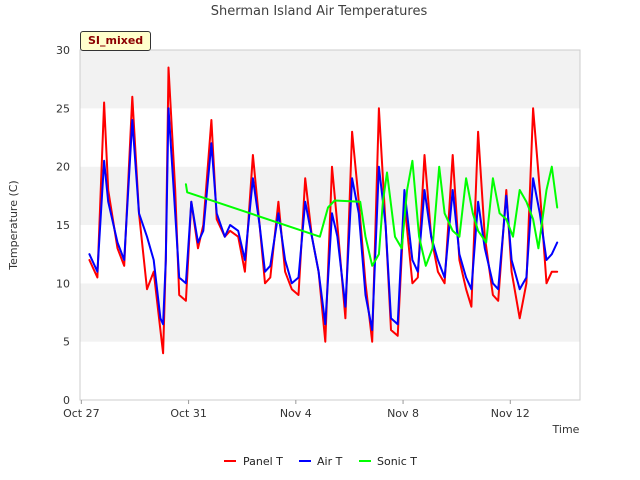 The width and height of the screenshot is (640, 480). I want to click on legend-label: Panel T, so click(263, 461).